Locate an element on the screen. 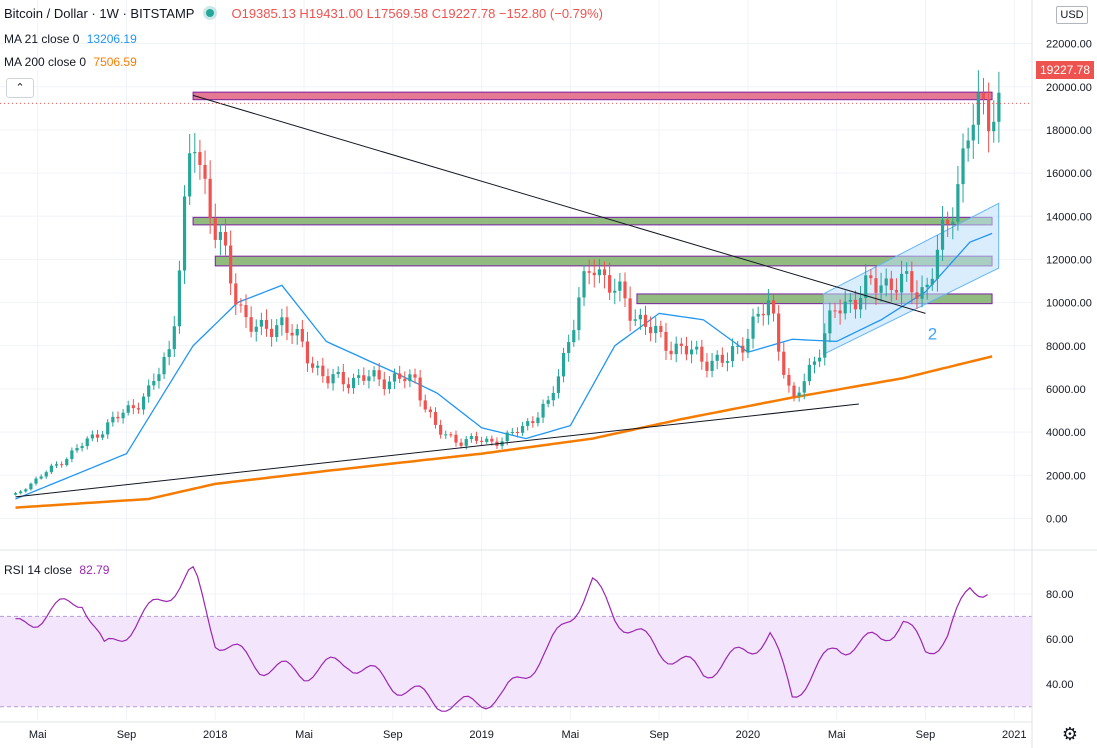  rsi-value: 82.79 is located at coordinates (94, 570).